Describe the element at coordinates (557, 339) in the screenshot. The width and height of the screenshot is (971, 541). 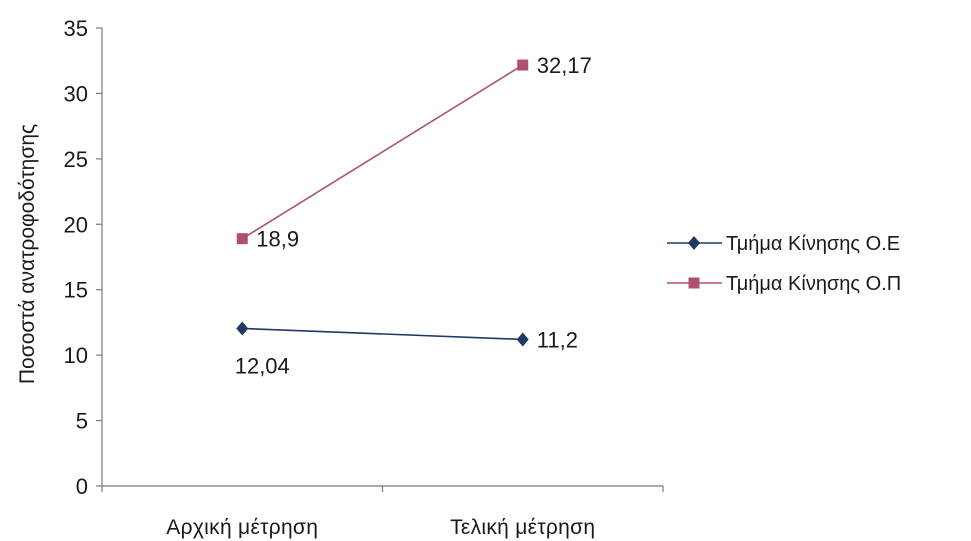
I see `data-label: 11,2` at that location.